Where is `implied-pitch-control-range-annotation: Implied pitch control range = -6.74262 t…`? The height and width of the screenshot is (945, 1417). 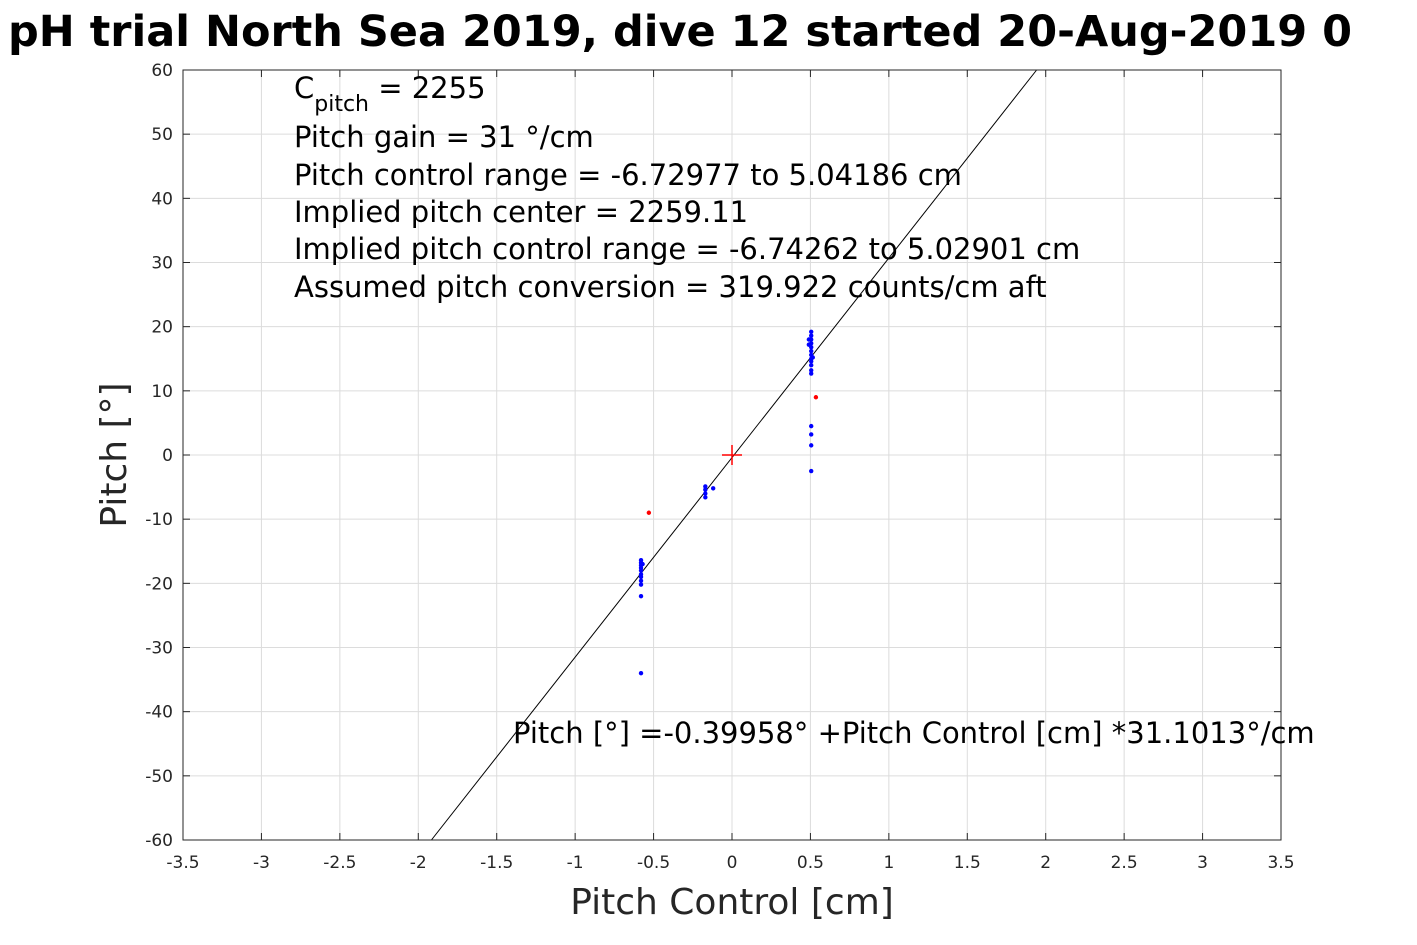 implied-pitch-control-range-annotation: Implied pitch control range = -6.74262 t… is located at coordinates (687, 249).